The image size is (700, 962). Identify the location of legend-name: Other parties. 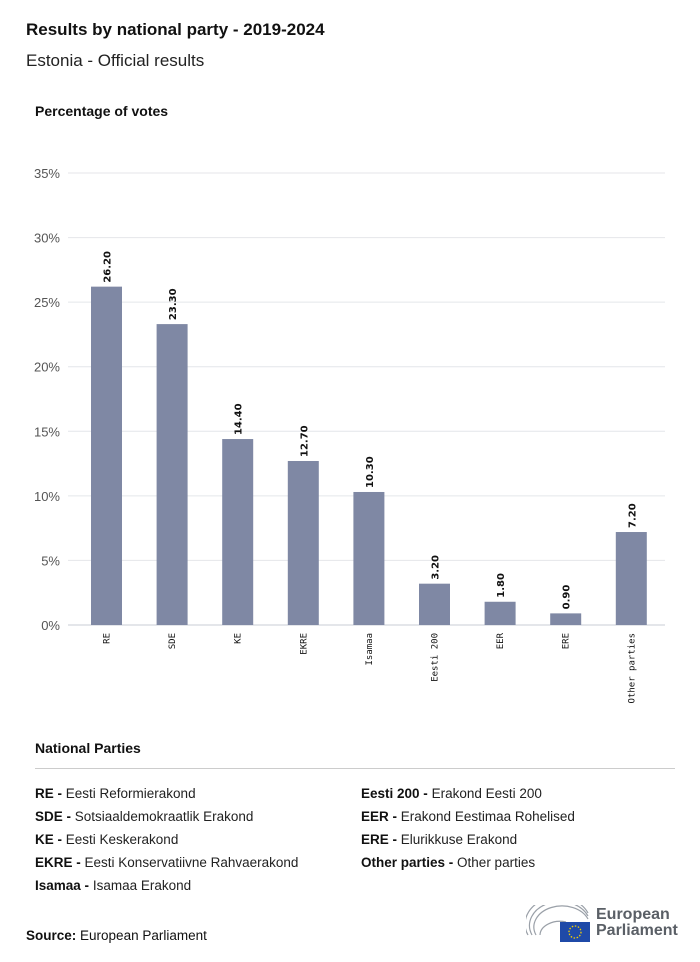
(496, 862).